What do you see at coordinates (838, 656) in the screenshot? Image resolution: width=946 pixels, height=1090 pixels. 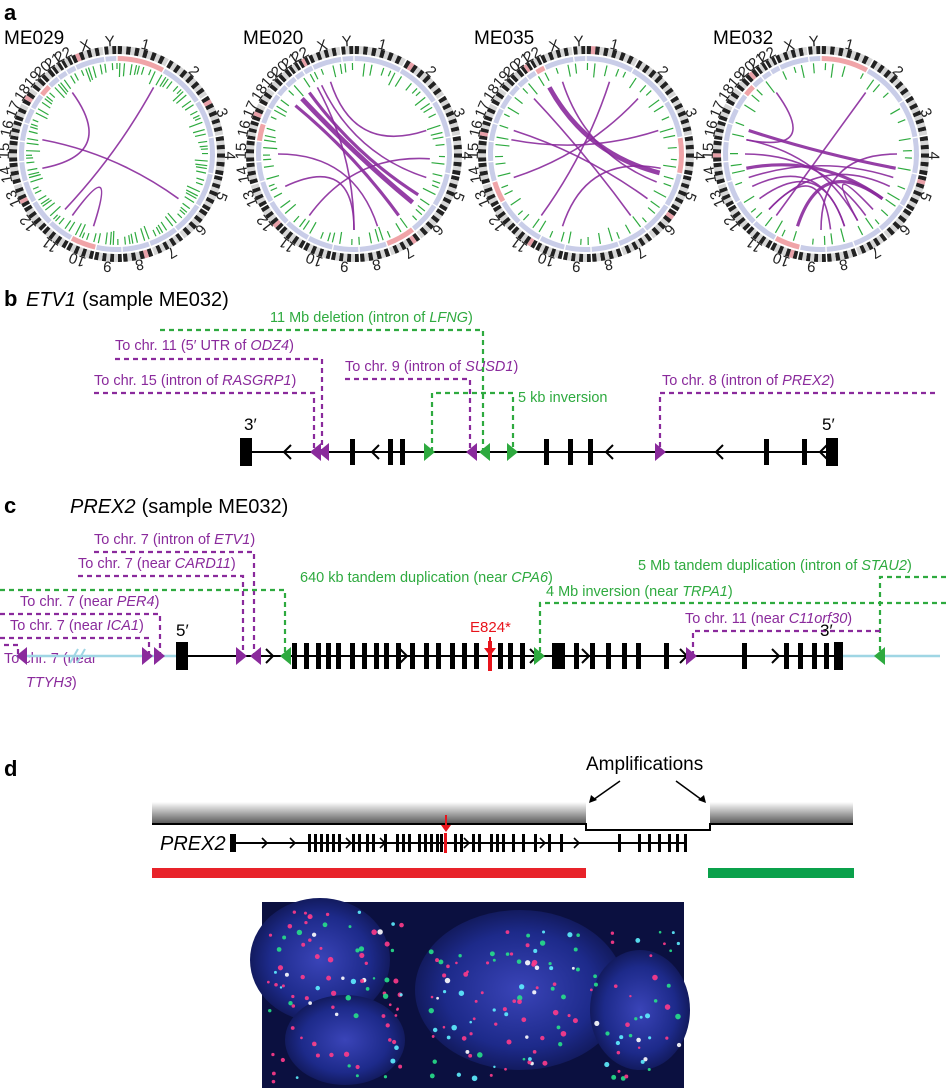 I see `exon-3prime-utr-c` at bounding box center [838, 656].